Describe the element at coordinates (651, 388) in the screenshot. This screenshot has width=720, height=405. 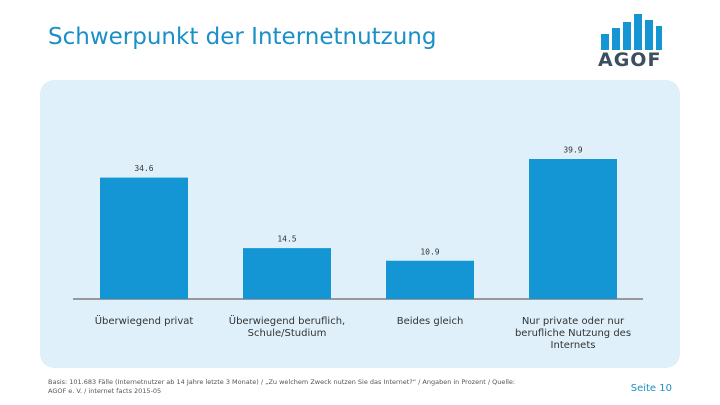
I see `page-number: Seite 10` at that location.